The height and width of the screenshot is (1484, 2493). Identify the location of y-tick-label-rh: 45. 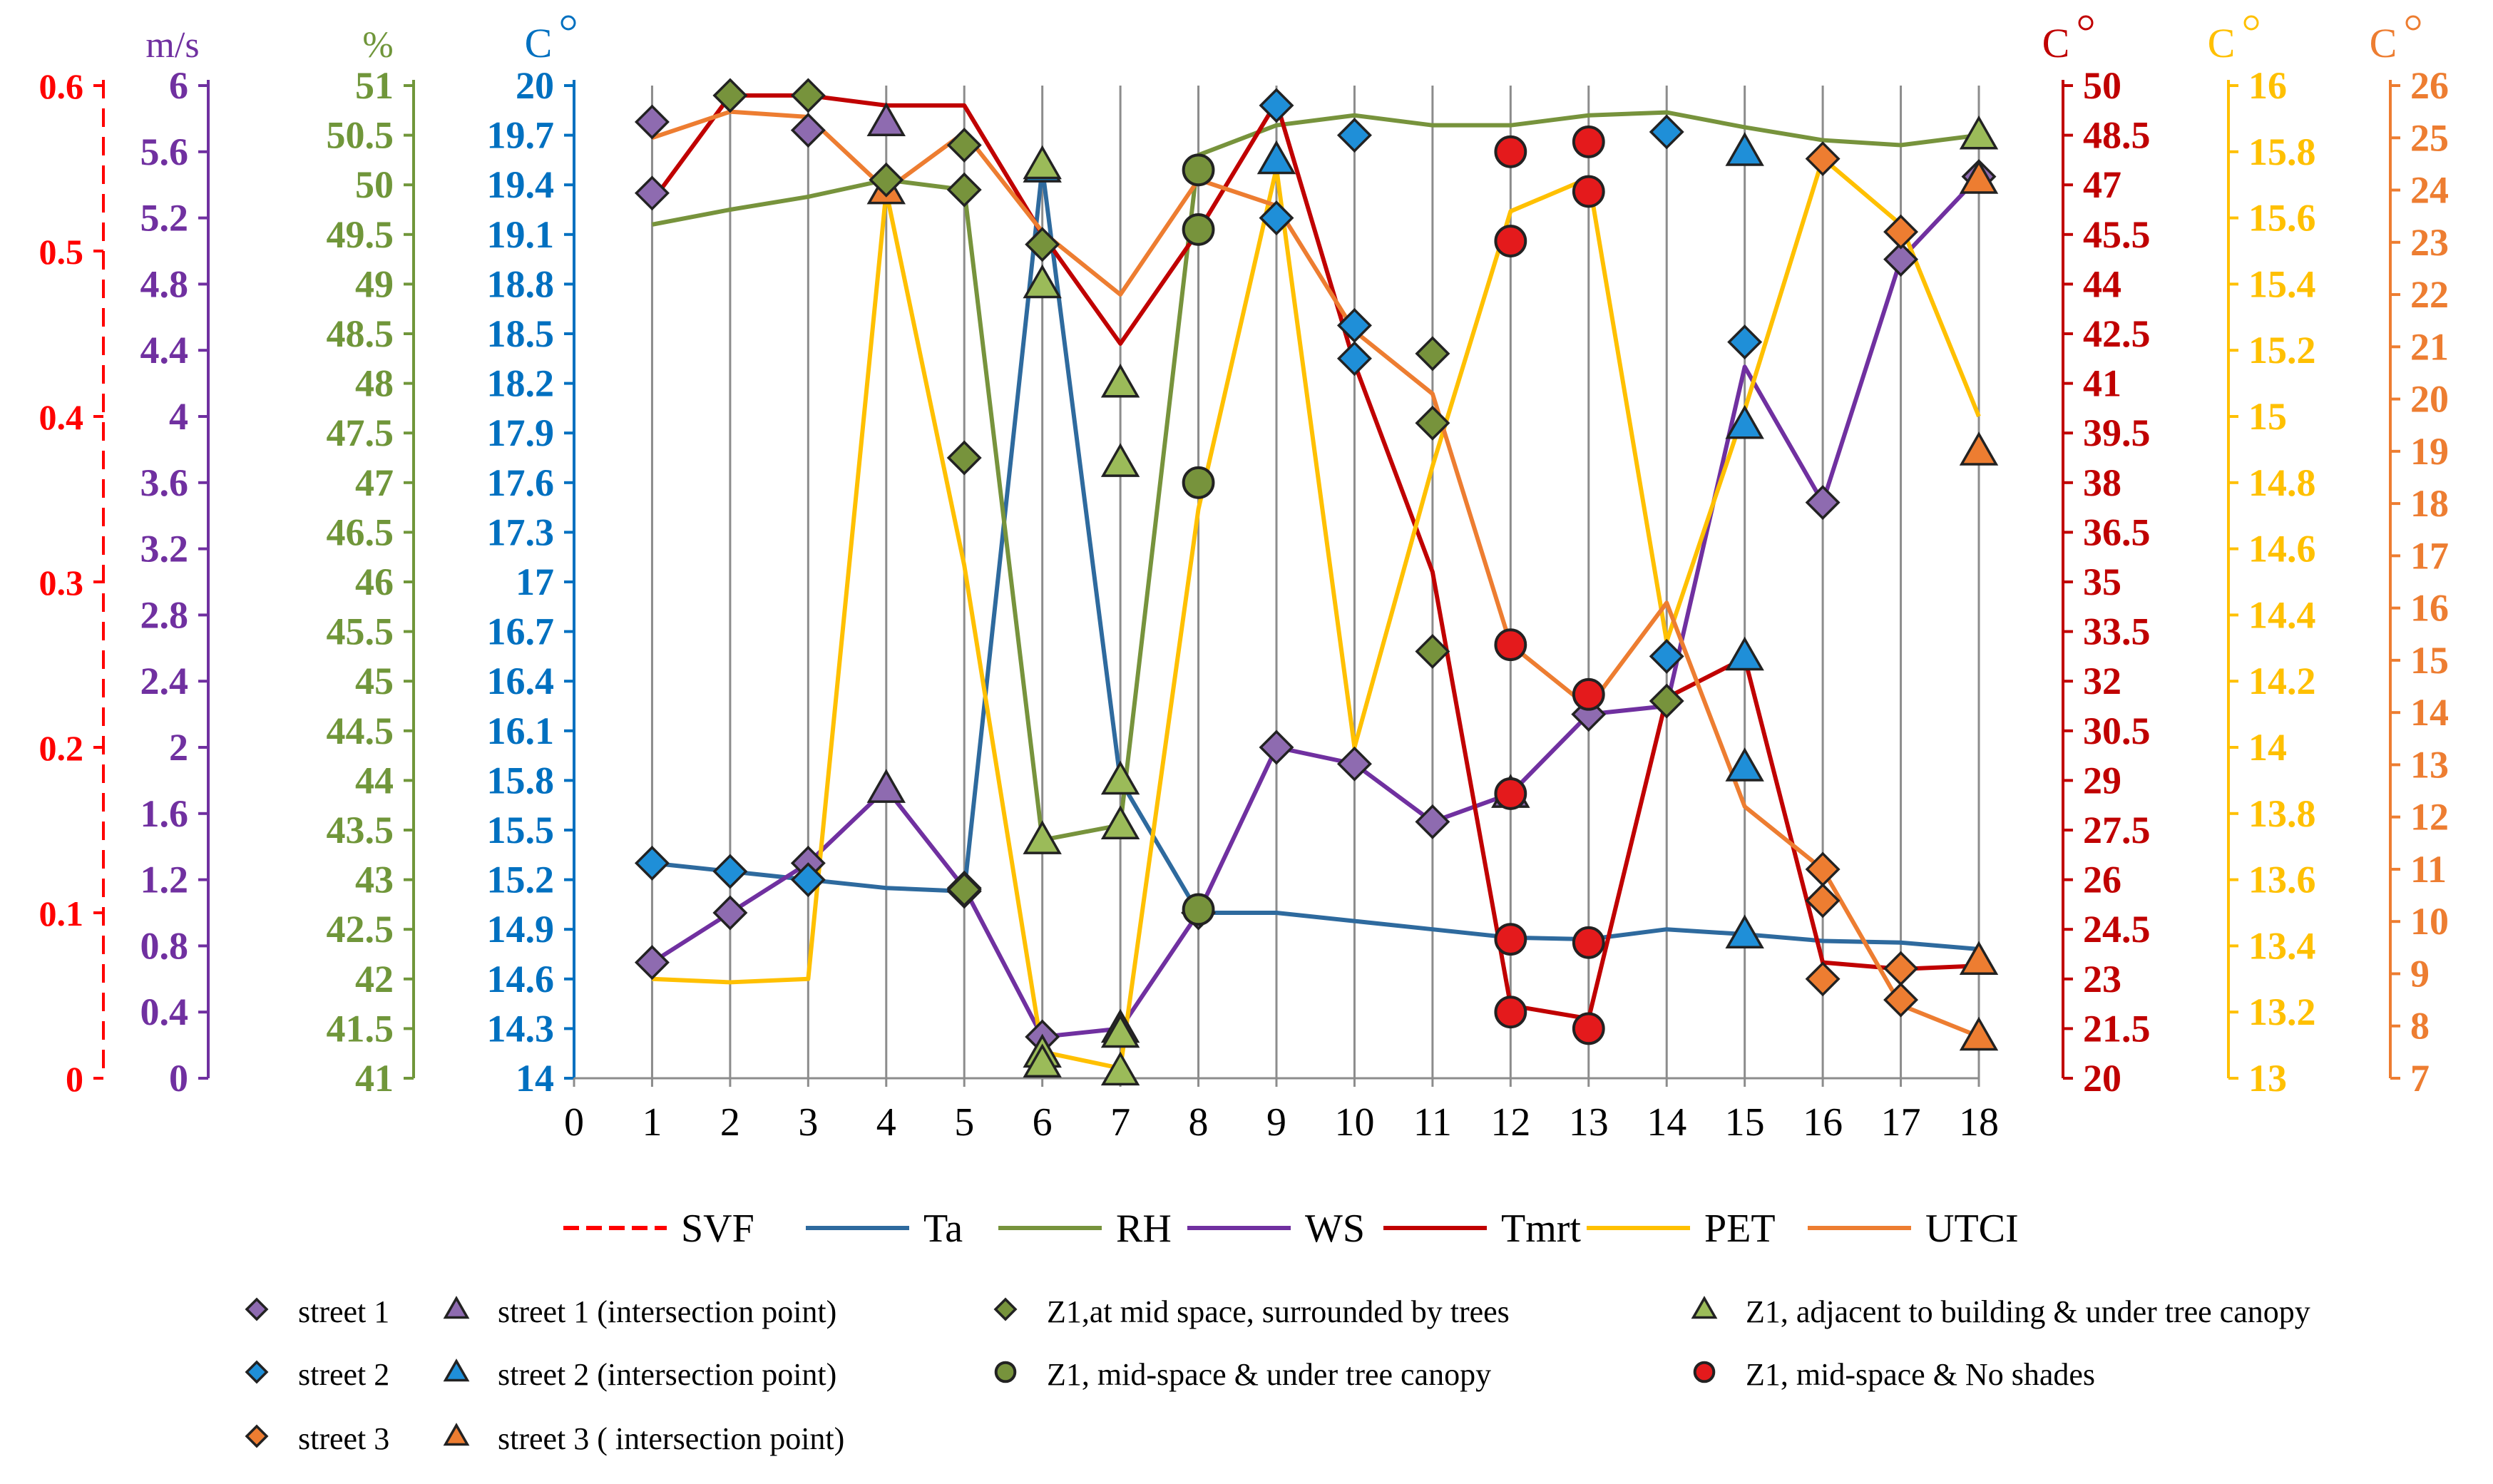
(374, 681).